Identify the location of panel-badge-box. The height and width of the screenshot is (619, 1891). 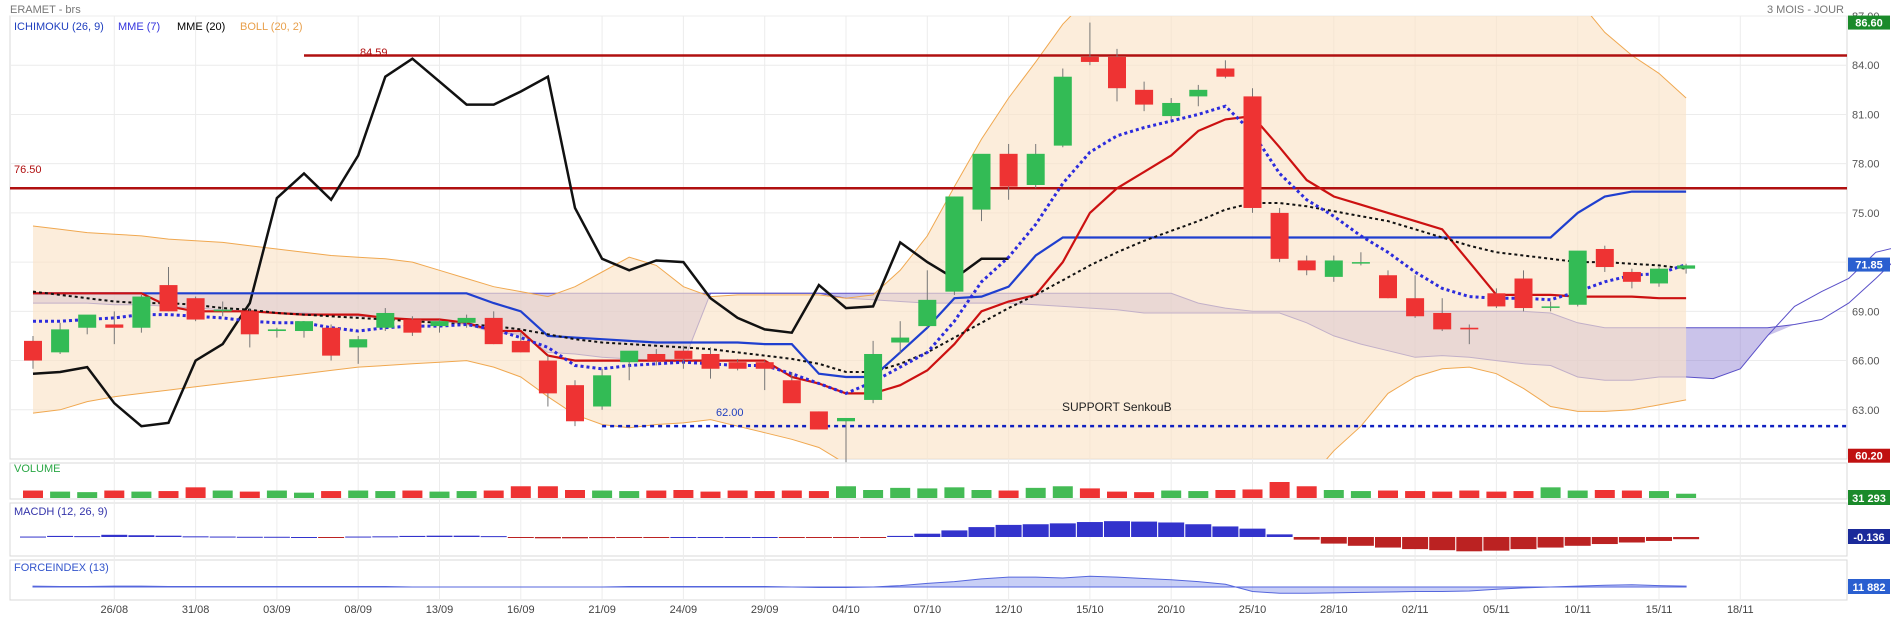
(1869, 497).